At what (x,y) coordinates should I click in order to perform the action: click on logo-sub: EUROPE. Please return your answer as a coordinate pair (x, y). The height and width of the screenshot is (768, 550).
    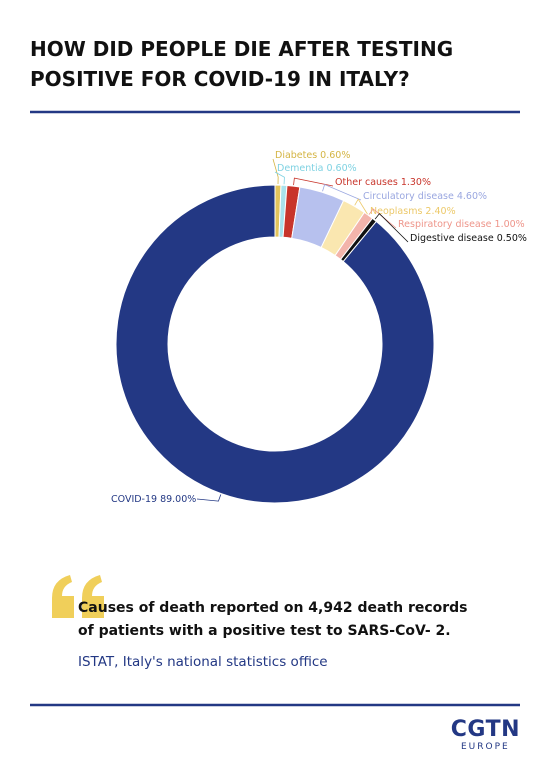
    Looking at the image, I should click on (485, 747).